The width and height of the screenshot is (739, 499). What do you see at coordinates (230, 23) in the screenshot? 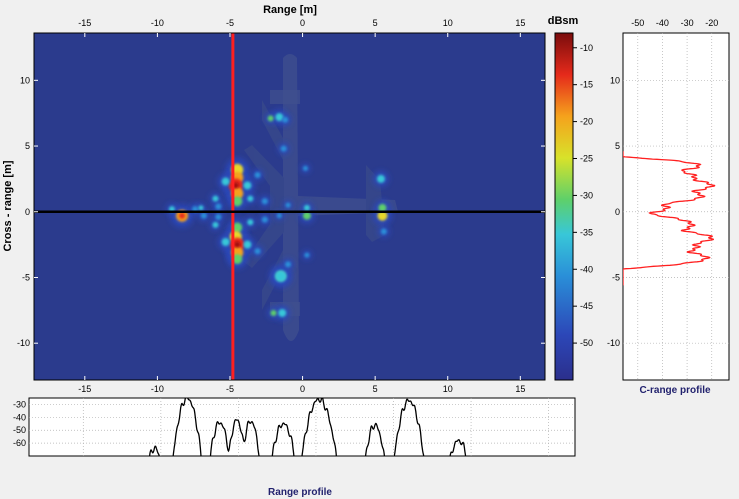
I see `x-tick-label-top: -5` at bounding box center [230, 23].